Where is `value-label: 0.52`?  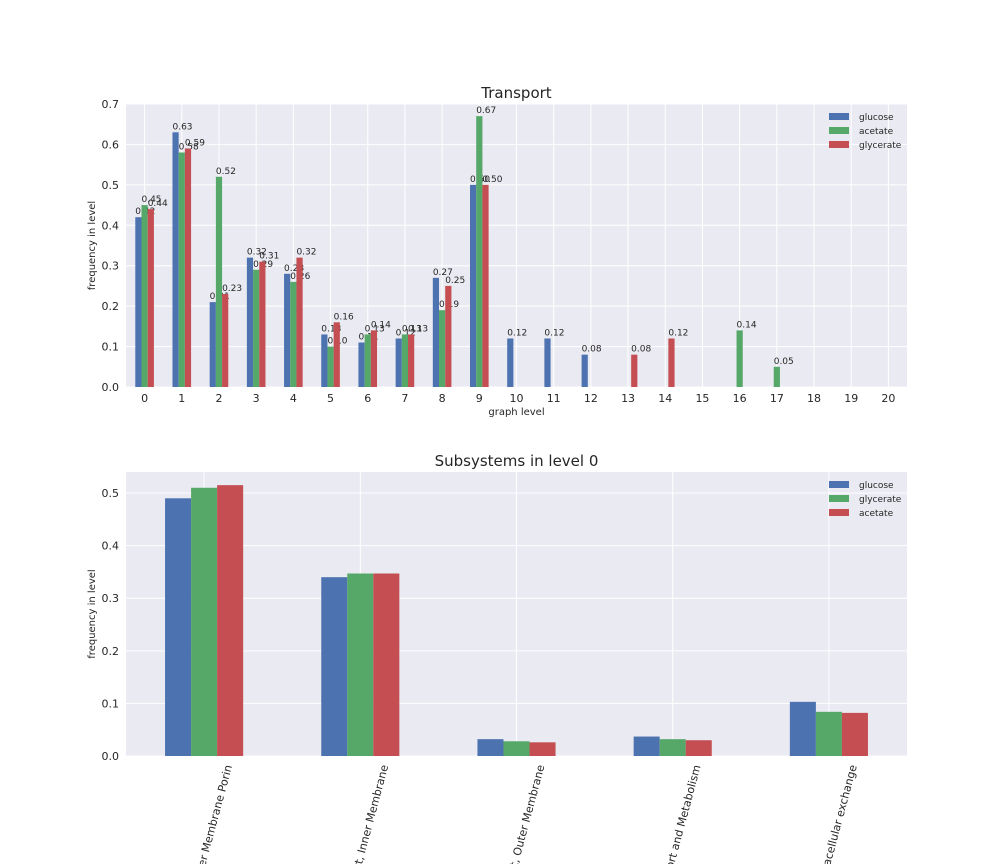
value-label: 0.52 is located at coordinates (226, 172).